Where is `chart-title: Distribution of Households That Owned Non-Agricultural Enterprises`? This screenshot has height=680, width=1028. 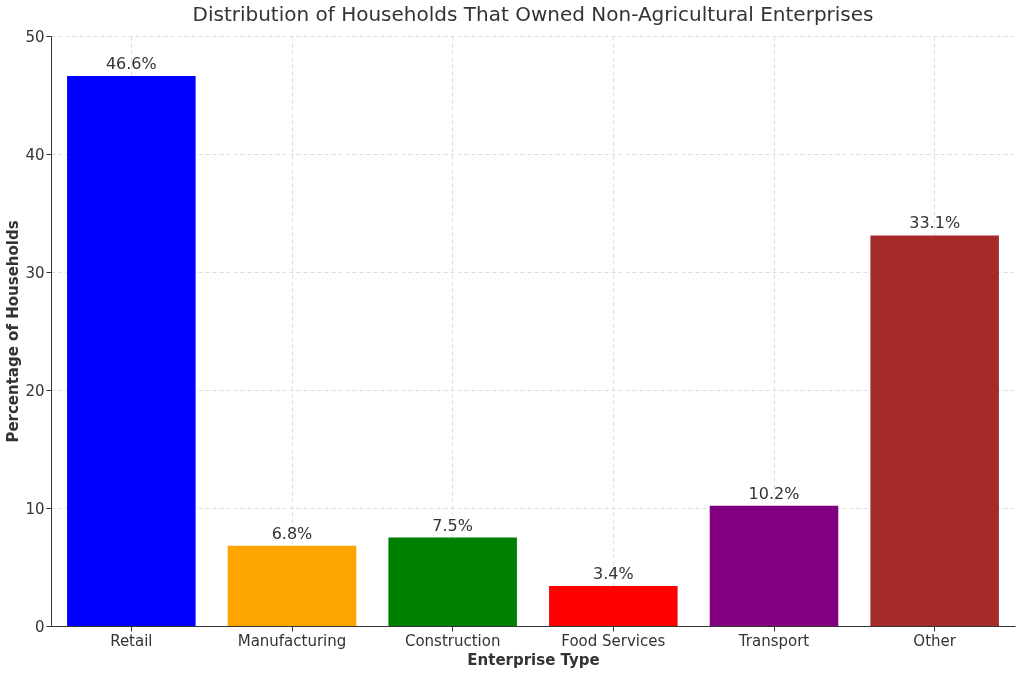
chart-title: Distribution of Households That Owned Non-Agricultural Enterprises is located at coordinates (533, 14).